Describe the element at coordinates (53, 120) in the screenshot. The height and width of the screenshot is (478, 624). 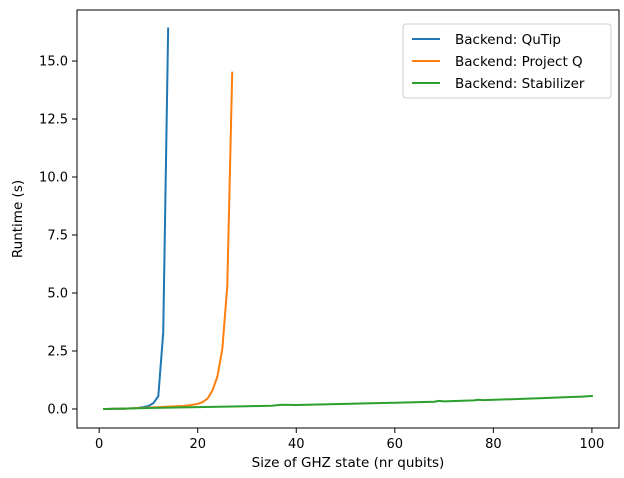
I see `y-tick-label: 12.5` at that location.